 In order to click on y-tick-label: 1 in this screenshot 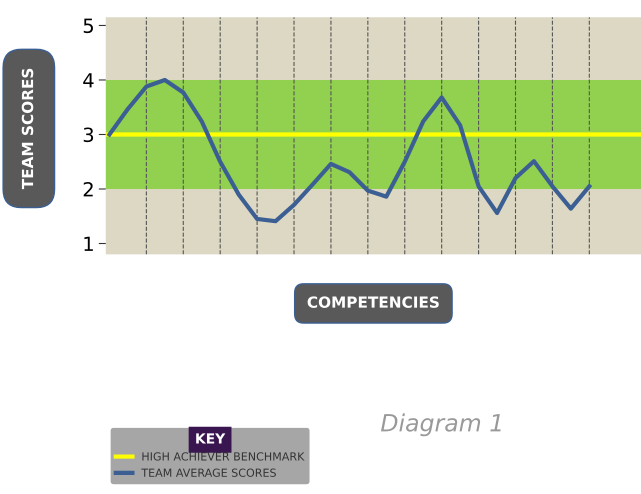, I will do `click(88, 243)`.